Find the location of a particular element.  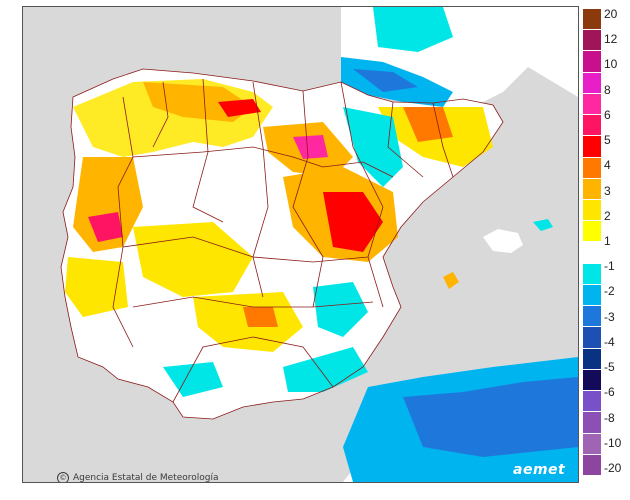

legend-label: 6 is located at coordinates (607, 114).